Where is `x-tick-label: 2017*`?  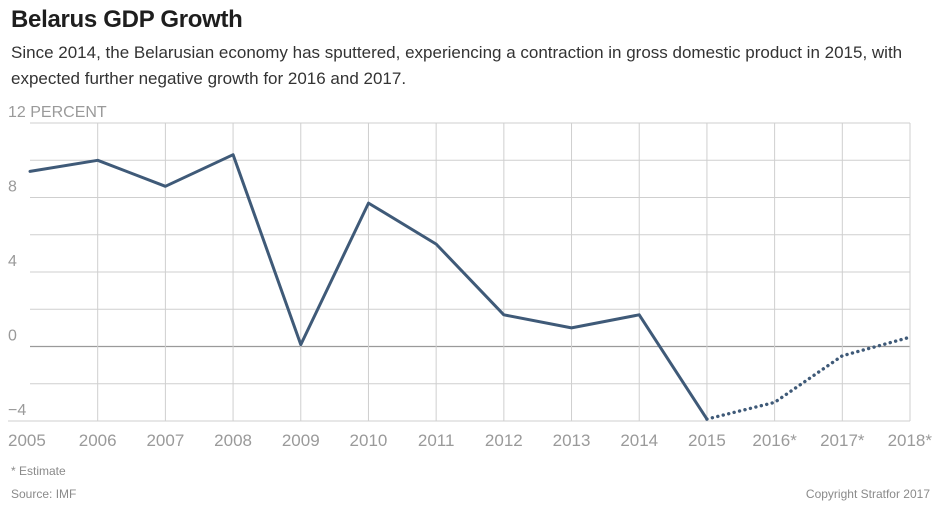
x-tick-label: 2017* is located at coordinates (842, 440).